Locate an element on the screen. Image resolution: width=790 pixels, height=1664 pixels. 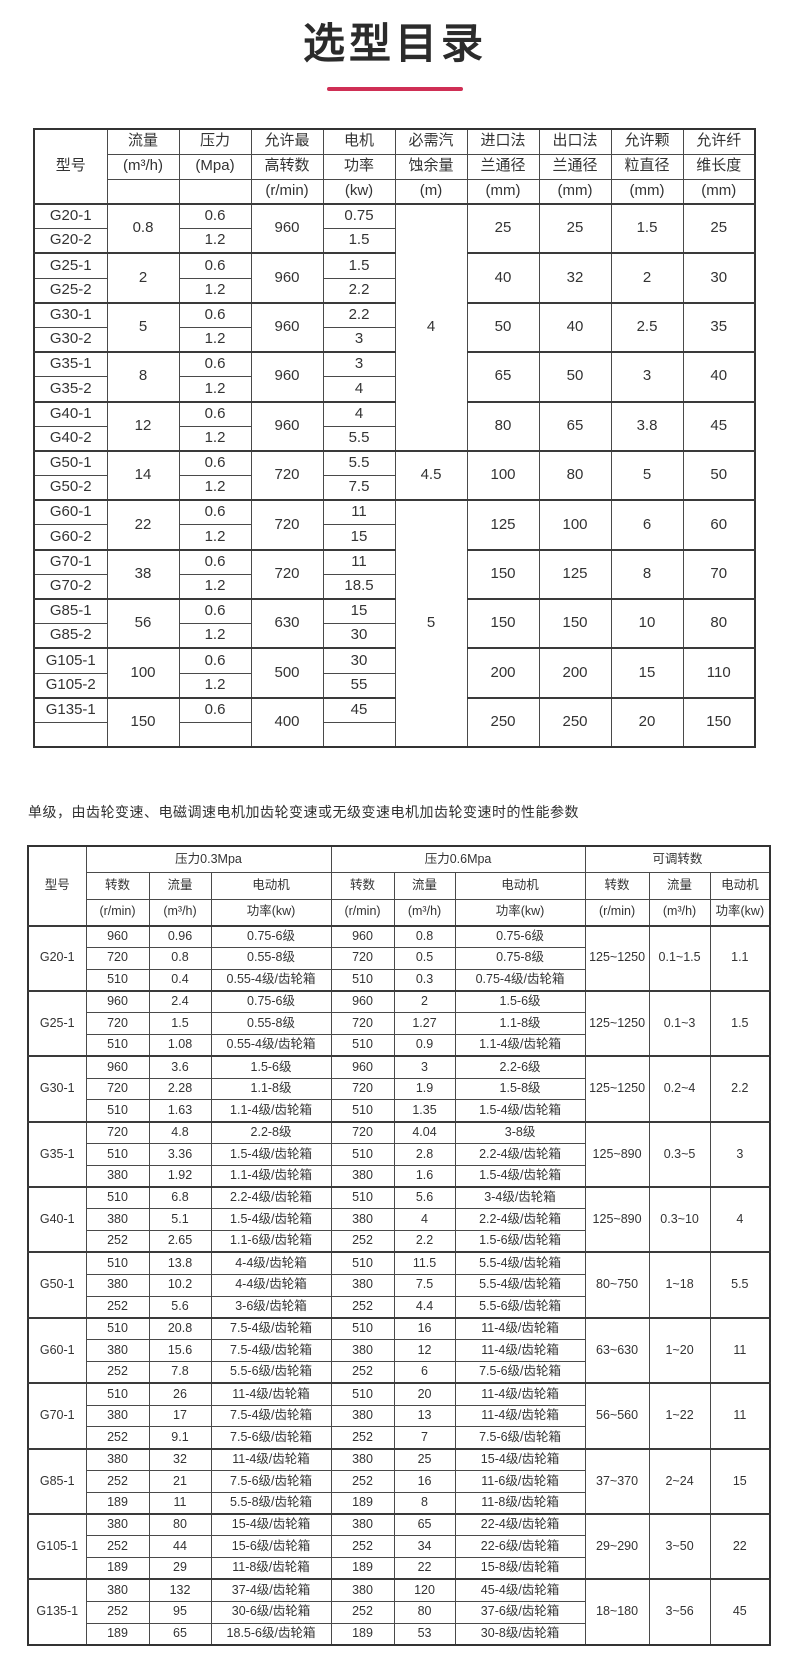
table-cell: 630 is located at coordinates (287, 623).